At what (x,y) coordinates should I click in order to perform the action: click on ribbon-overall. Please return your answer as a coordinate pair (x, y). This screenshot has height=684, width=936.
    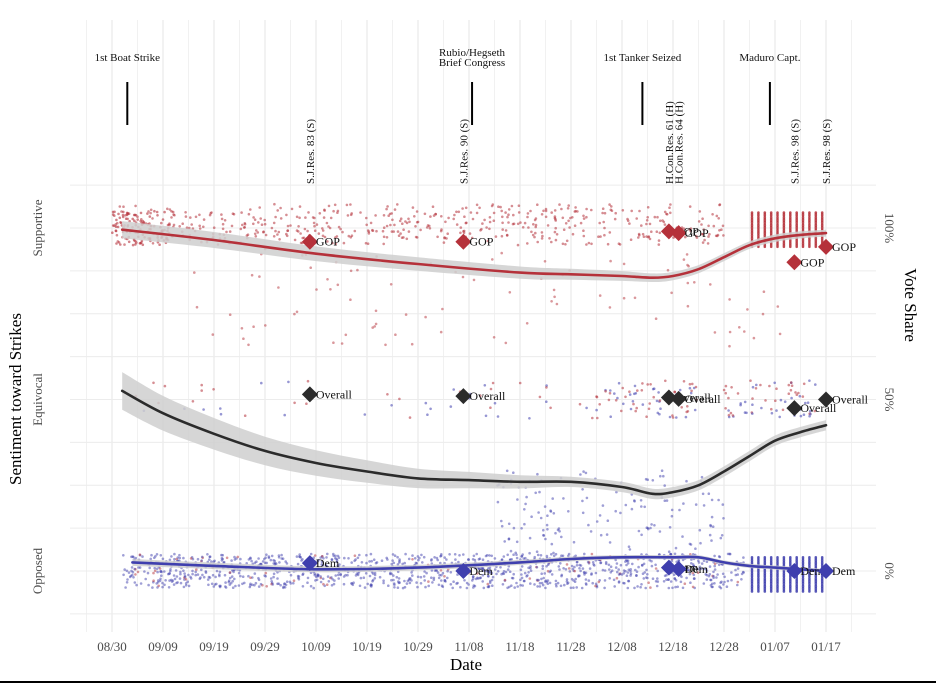
    Looking at the image, I should click on (474, 436).